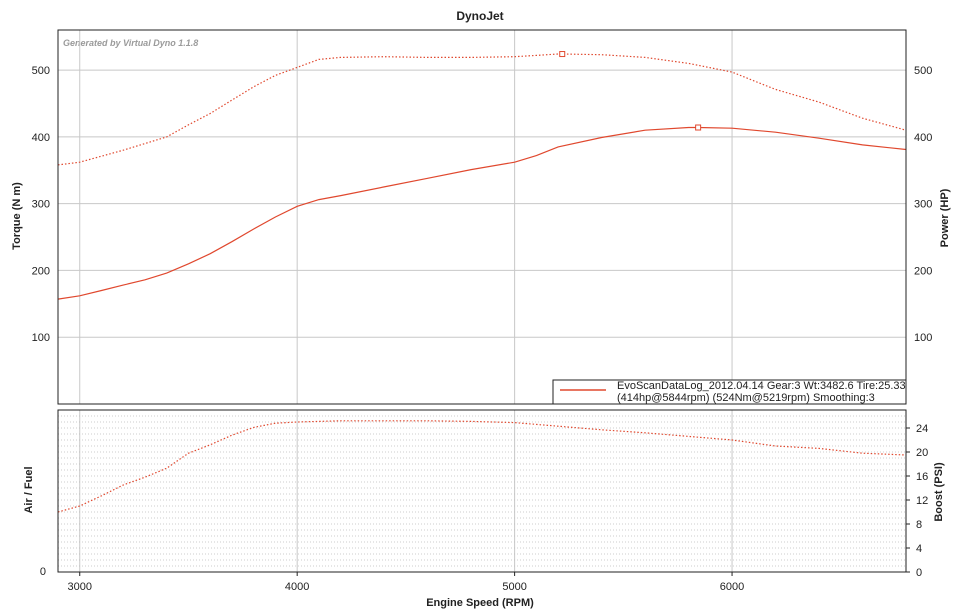  Describe the element at coordinates (41, 71) in the screenshot. I see `torque-tick-label: 500` at that location.